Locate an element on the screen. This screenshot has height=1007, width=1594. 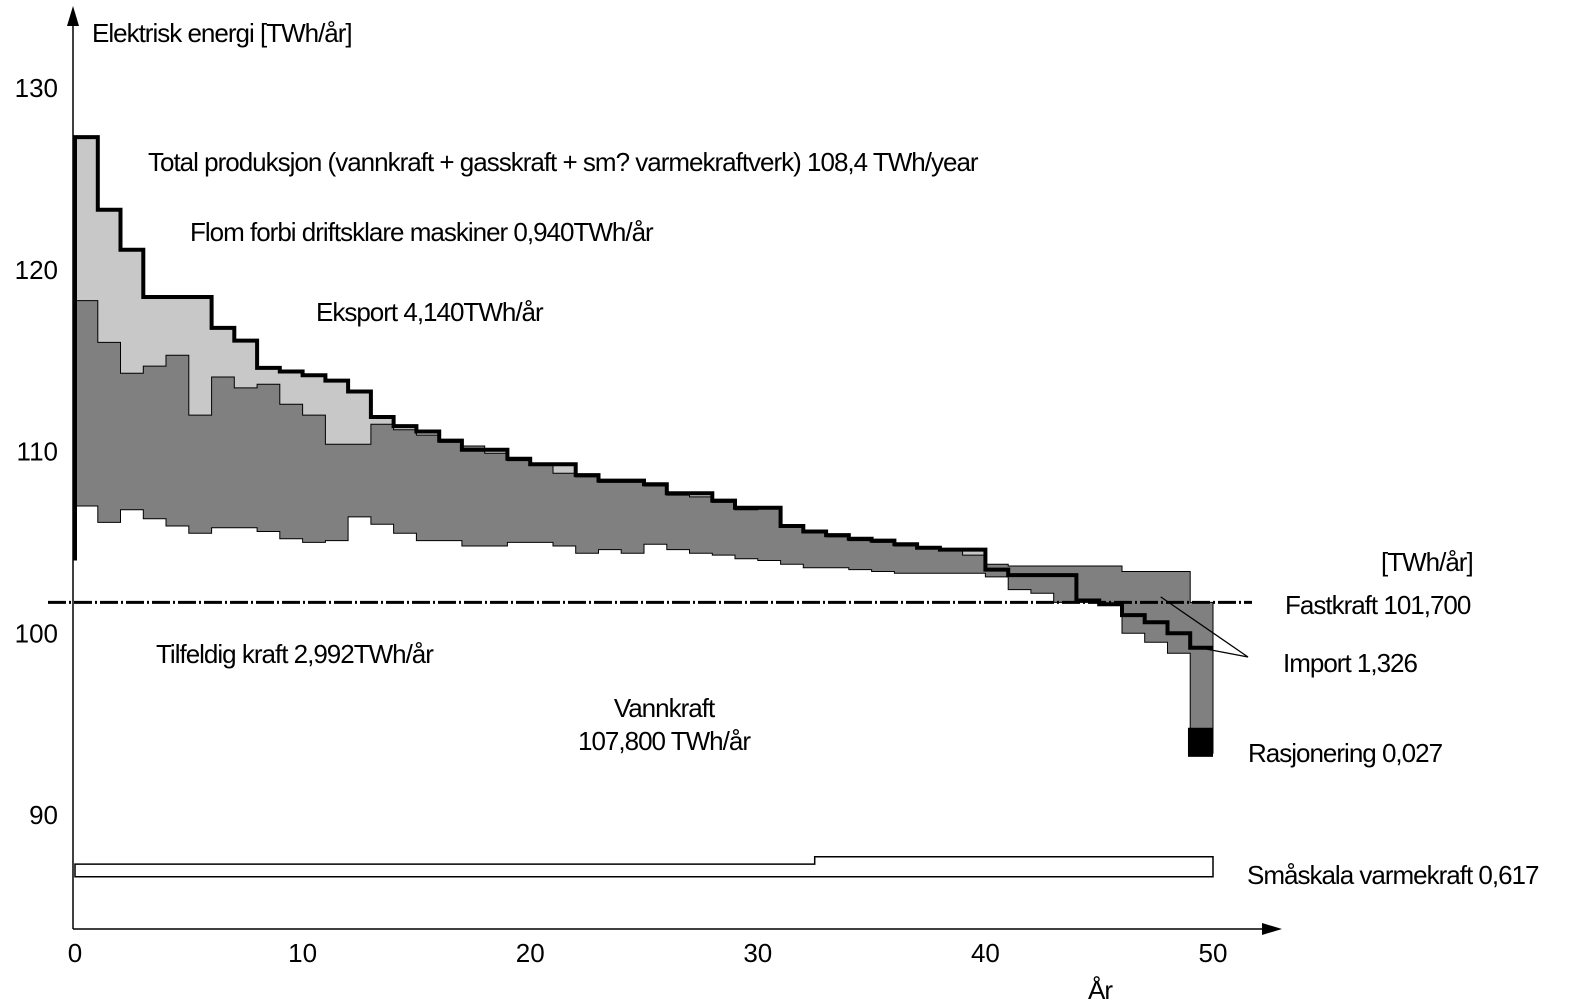
import-pointer is located at coordinates (1204, 627).